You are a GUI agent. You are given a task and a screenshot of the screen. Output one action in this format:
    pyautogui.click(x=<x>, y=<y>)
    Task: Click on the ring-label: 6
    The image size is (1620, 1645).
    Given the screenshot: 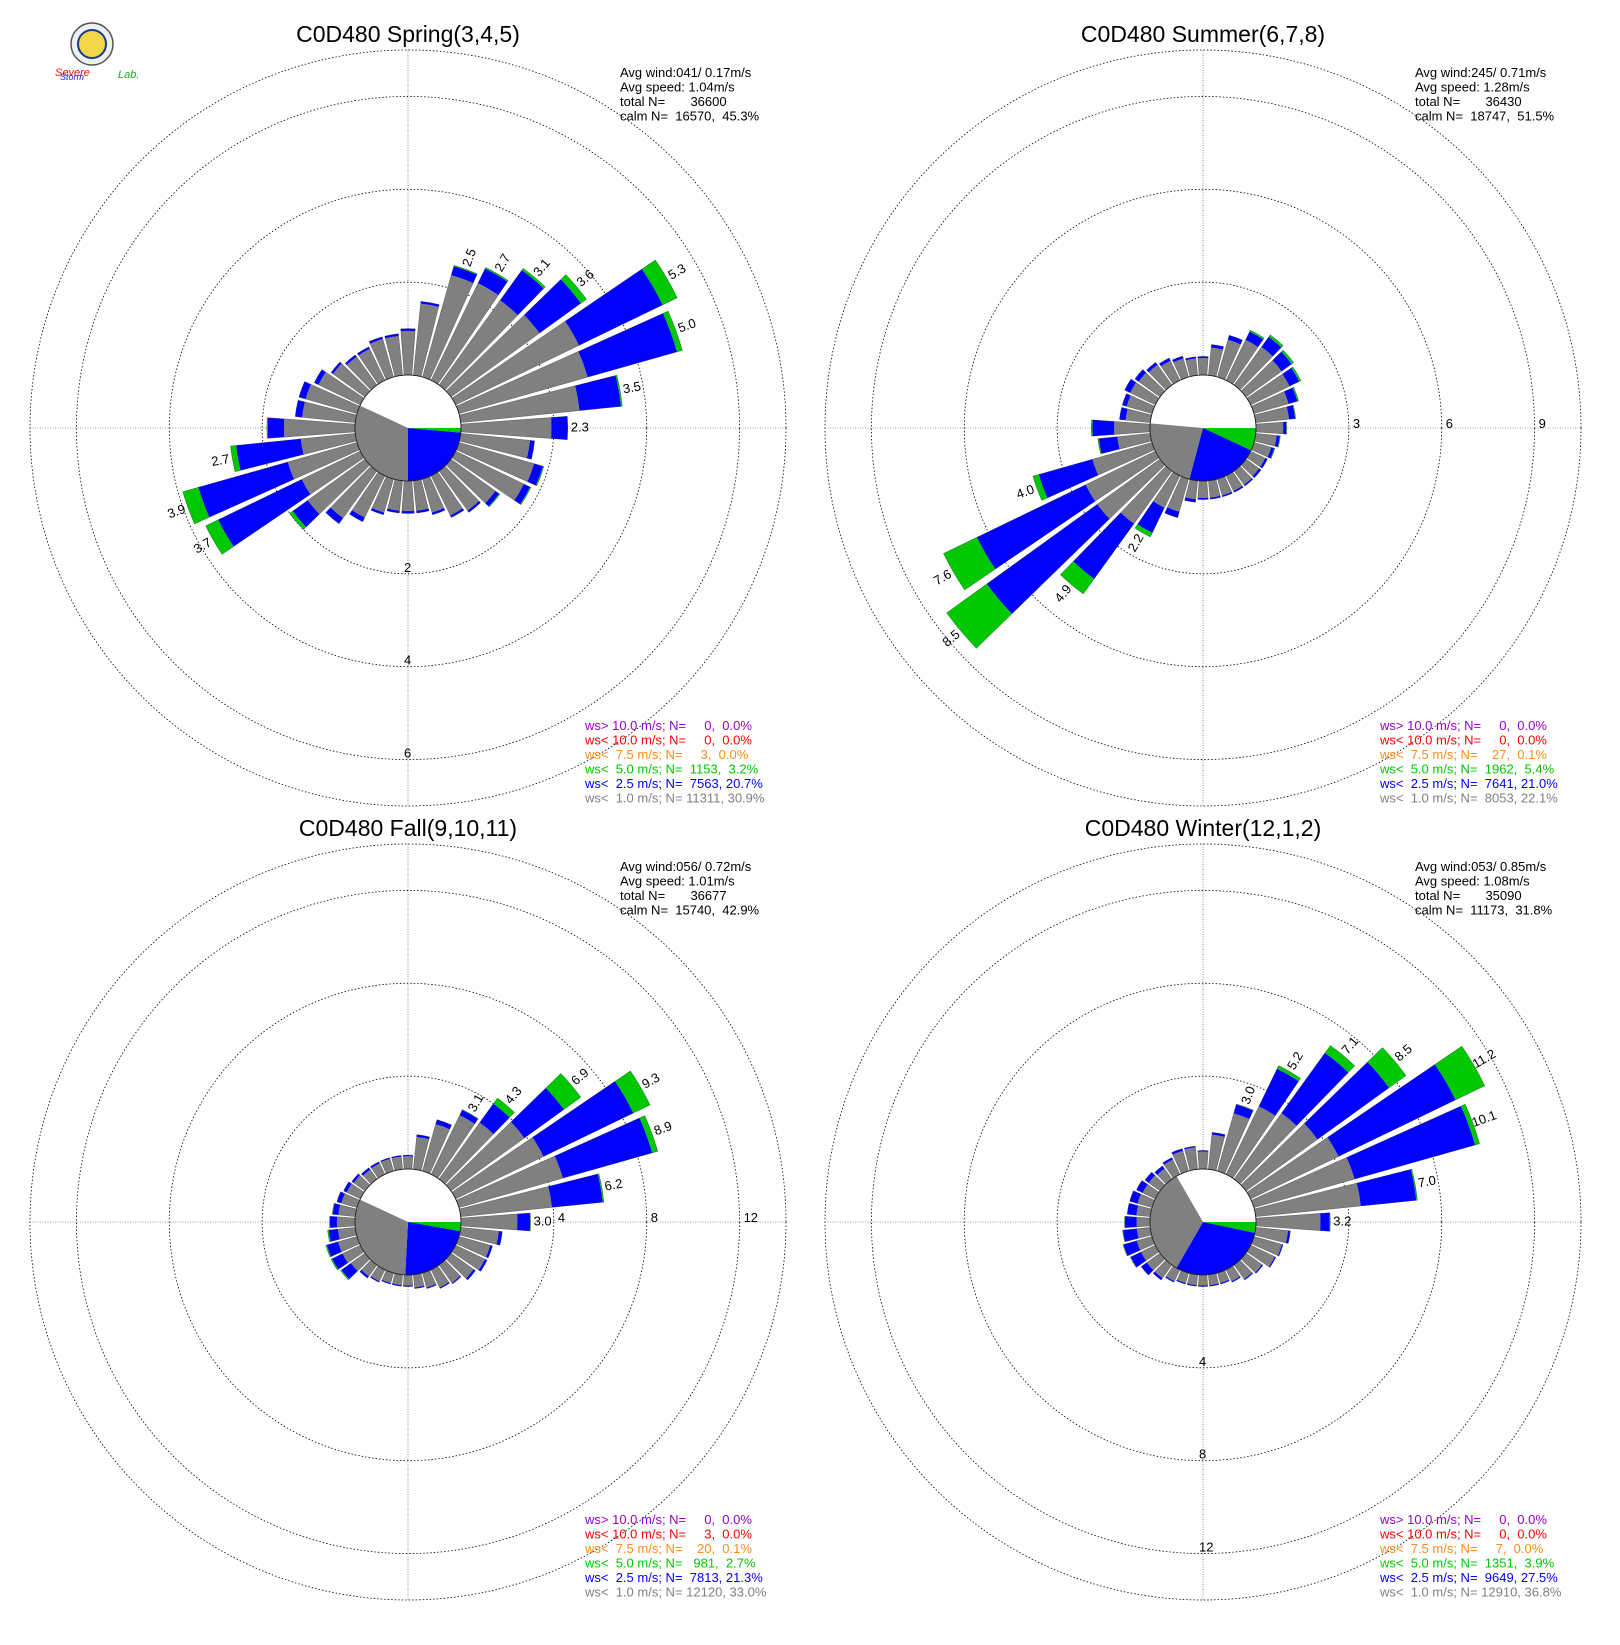 What is the action you would take?
    pyautogui.click(x=407, y=753)
    